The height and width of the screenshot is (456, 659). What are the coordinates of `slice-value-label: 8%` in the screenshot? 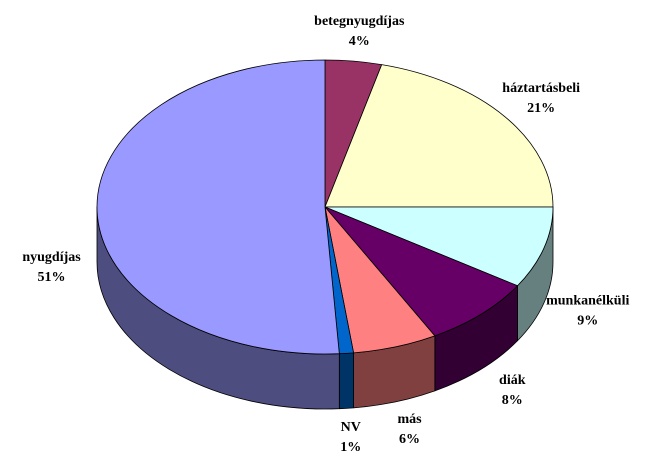 It's located at (512, 400).